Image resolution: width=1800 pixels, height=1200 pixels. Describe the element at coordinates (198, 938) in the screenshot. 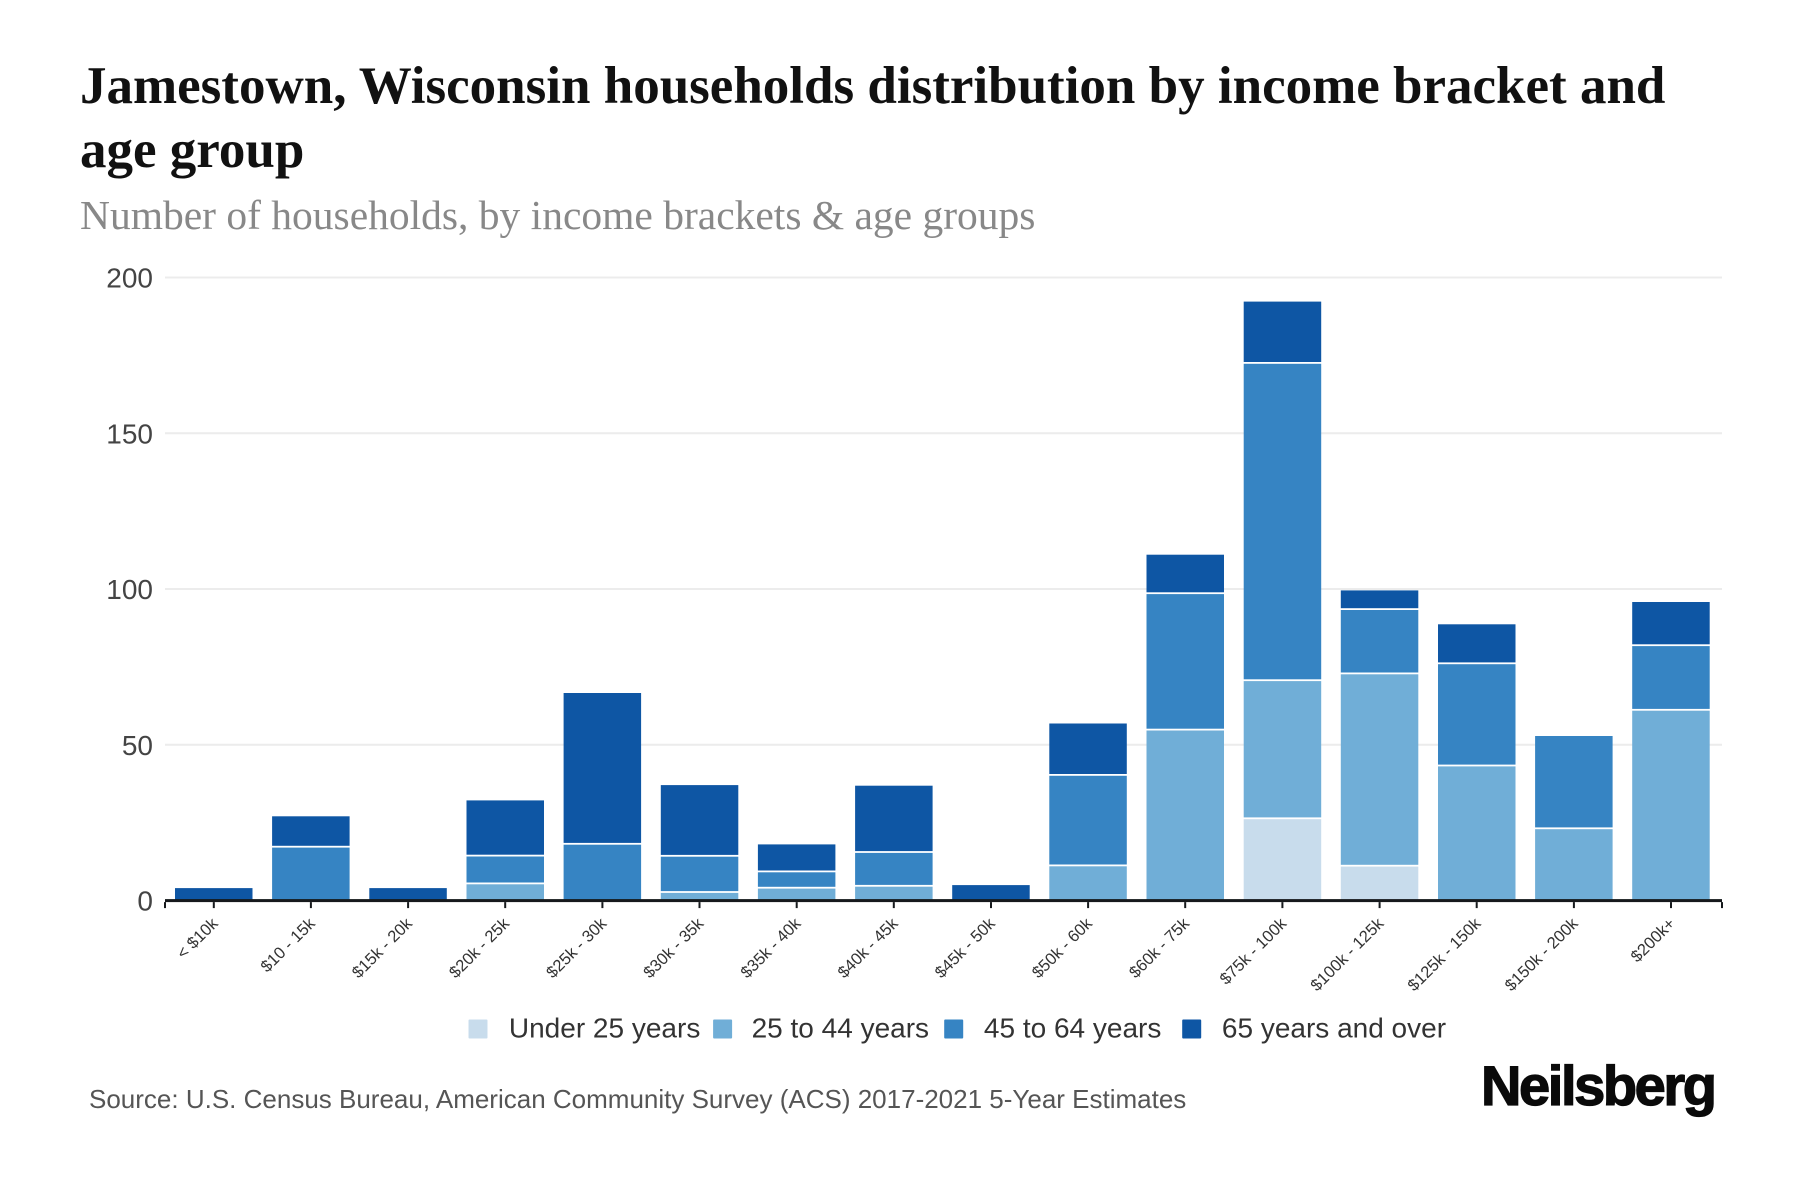

I see `svg-text: < $10k` at that location.